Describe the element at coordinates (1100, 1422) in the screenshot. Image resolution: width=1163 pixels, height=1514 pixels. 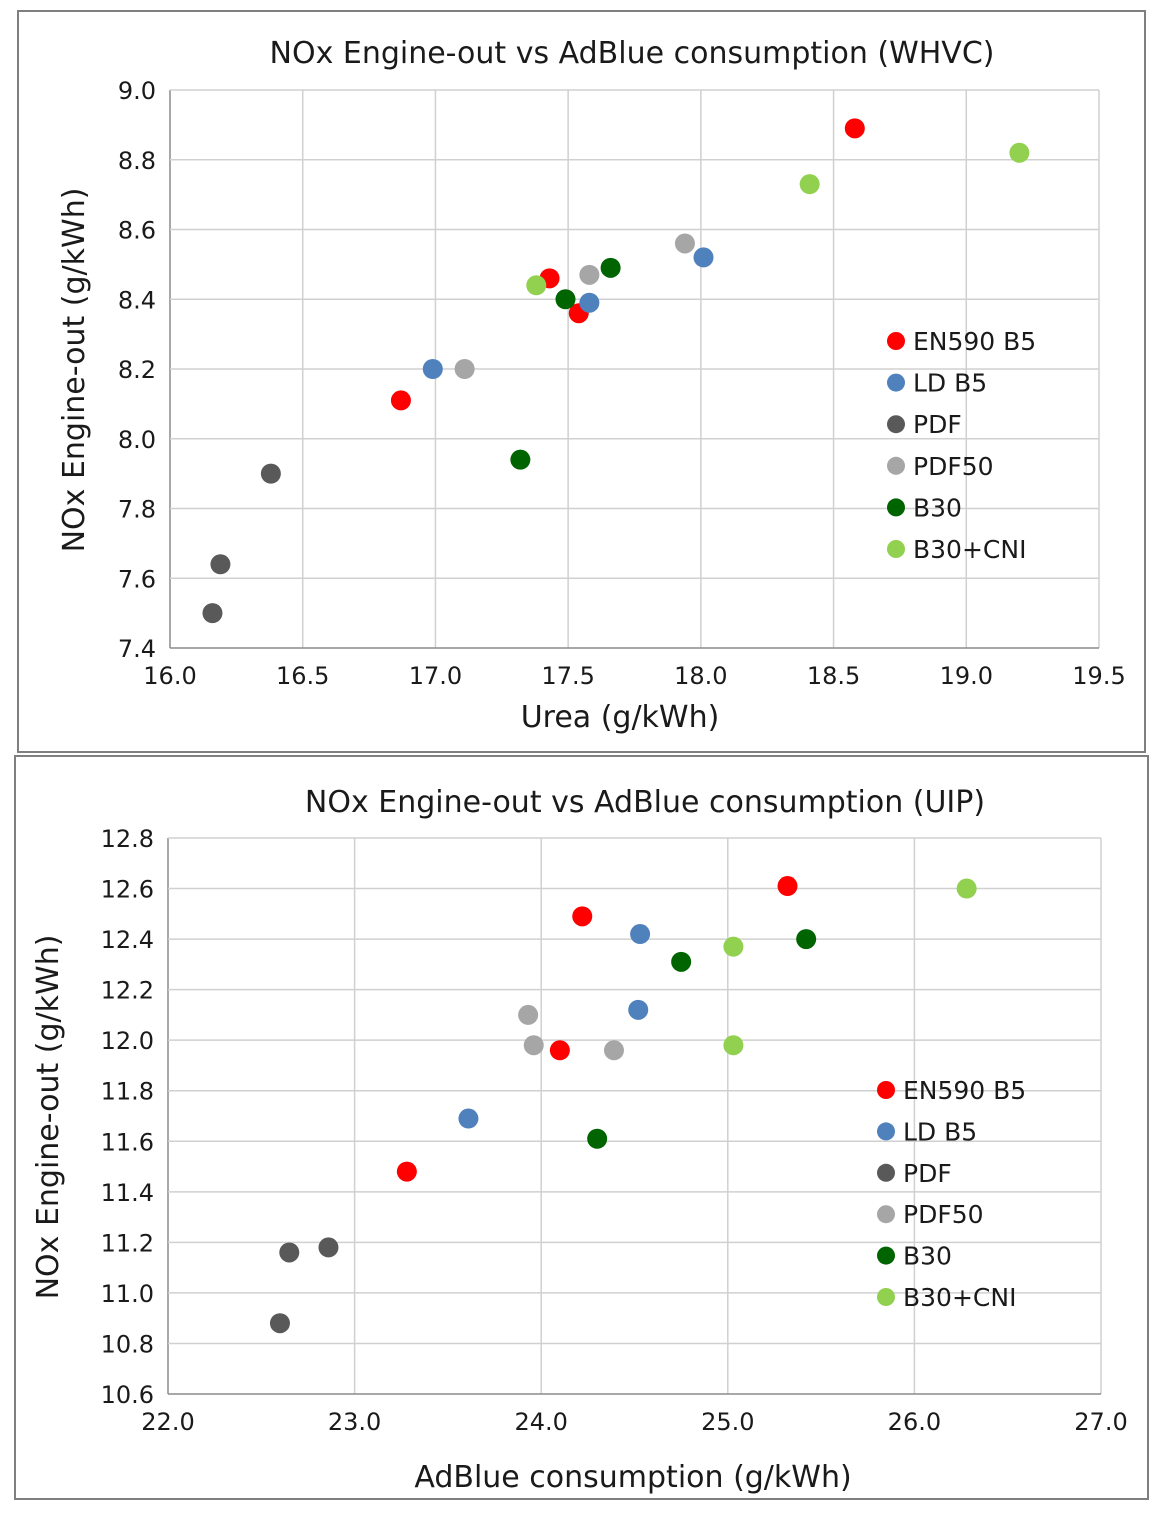
I see `x-tick-label: 27.0` at that location.